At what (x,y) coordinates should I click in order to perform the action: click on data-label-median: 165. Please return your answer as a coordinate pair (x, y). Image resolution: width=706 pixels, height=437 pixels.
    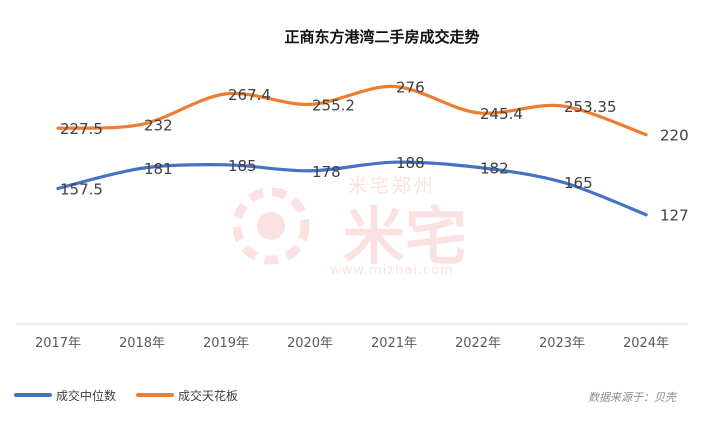
    Looking at the image, I should click on (578, 183).